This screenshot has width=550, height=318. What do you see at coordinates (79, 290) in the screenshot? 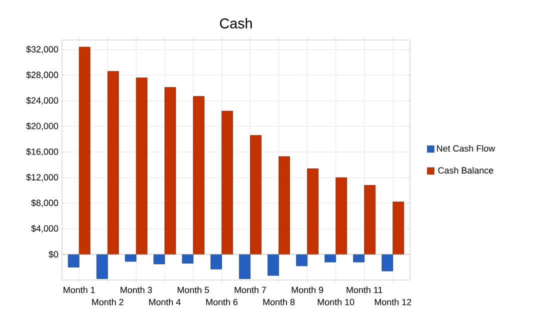
I see `x-tick-label: Month 1` at bounding box center [79, 290].